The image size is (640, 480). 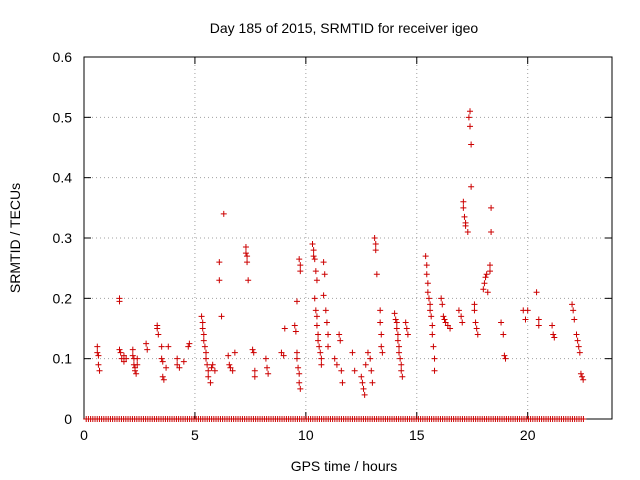 I want to click on y-tick-label-0: 0, so click(x=68, y=419).